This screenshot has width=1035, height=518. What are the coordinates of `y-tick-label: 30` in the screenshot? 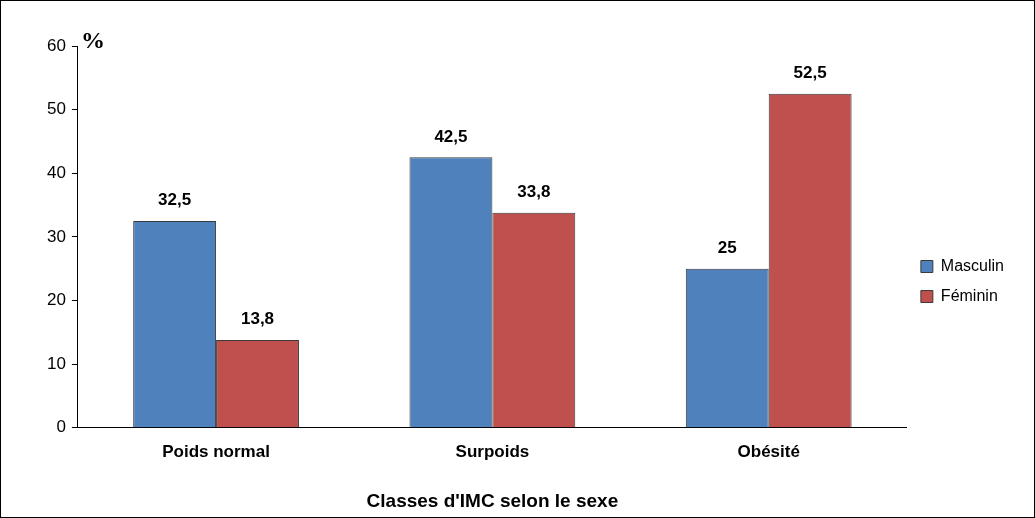 It's located at (56, 236).